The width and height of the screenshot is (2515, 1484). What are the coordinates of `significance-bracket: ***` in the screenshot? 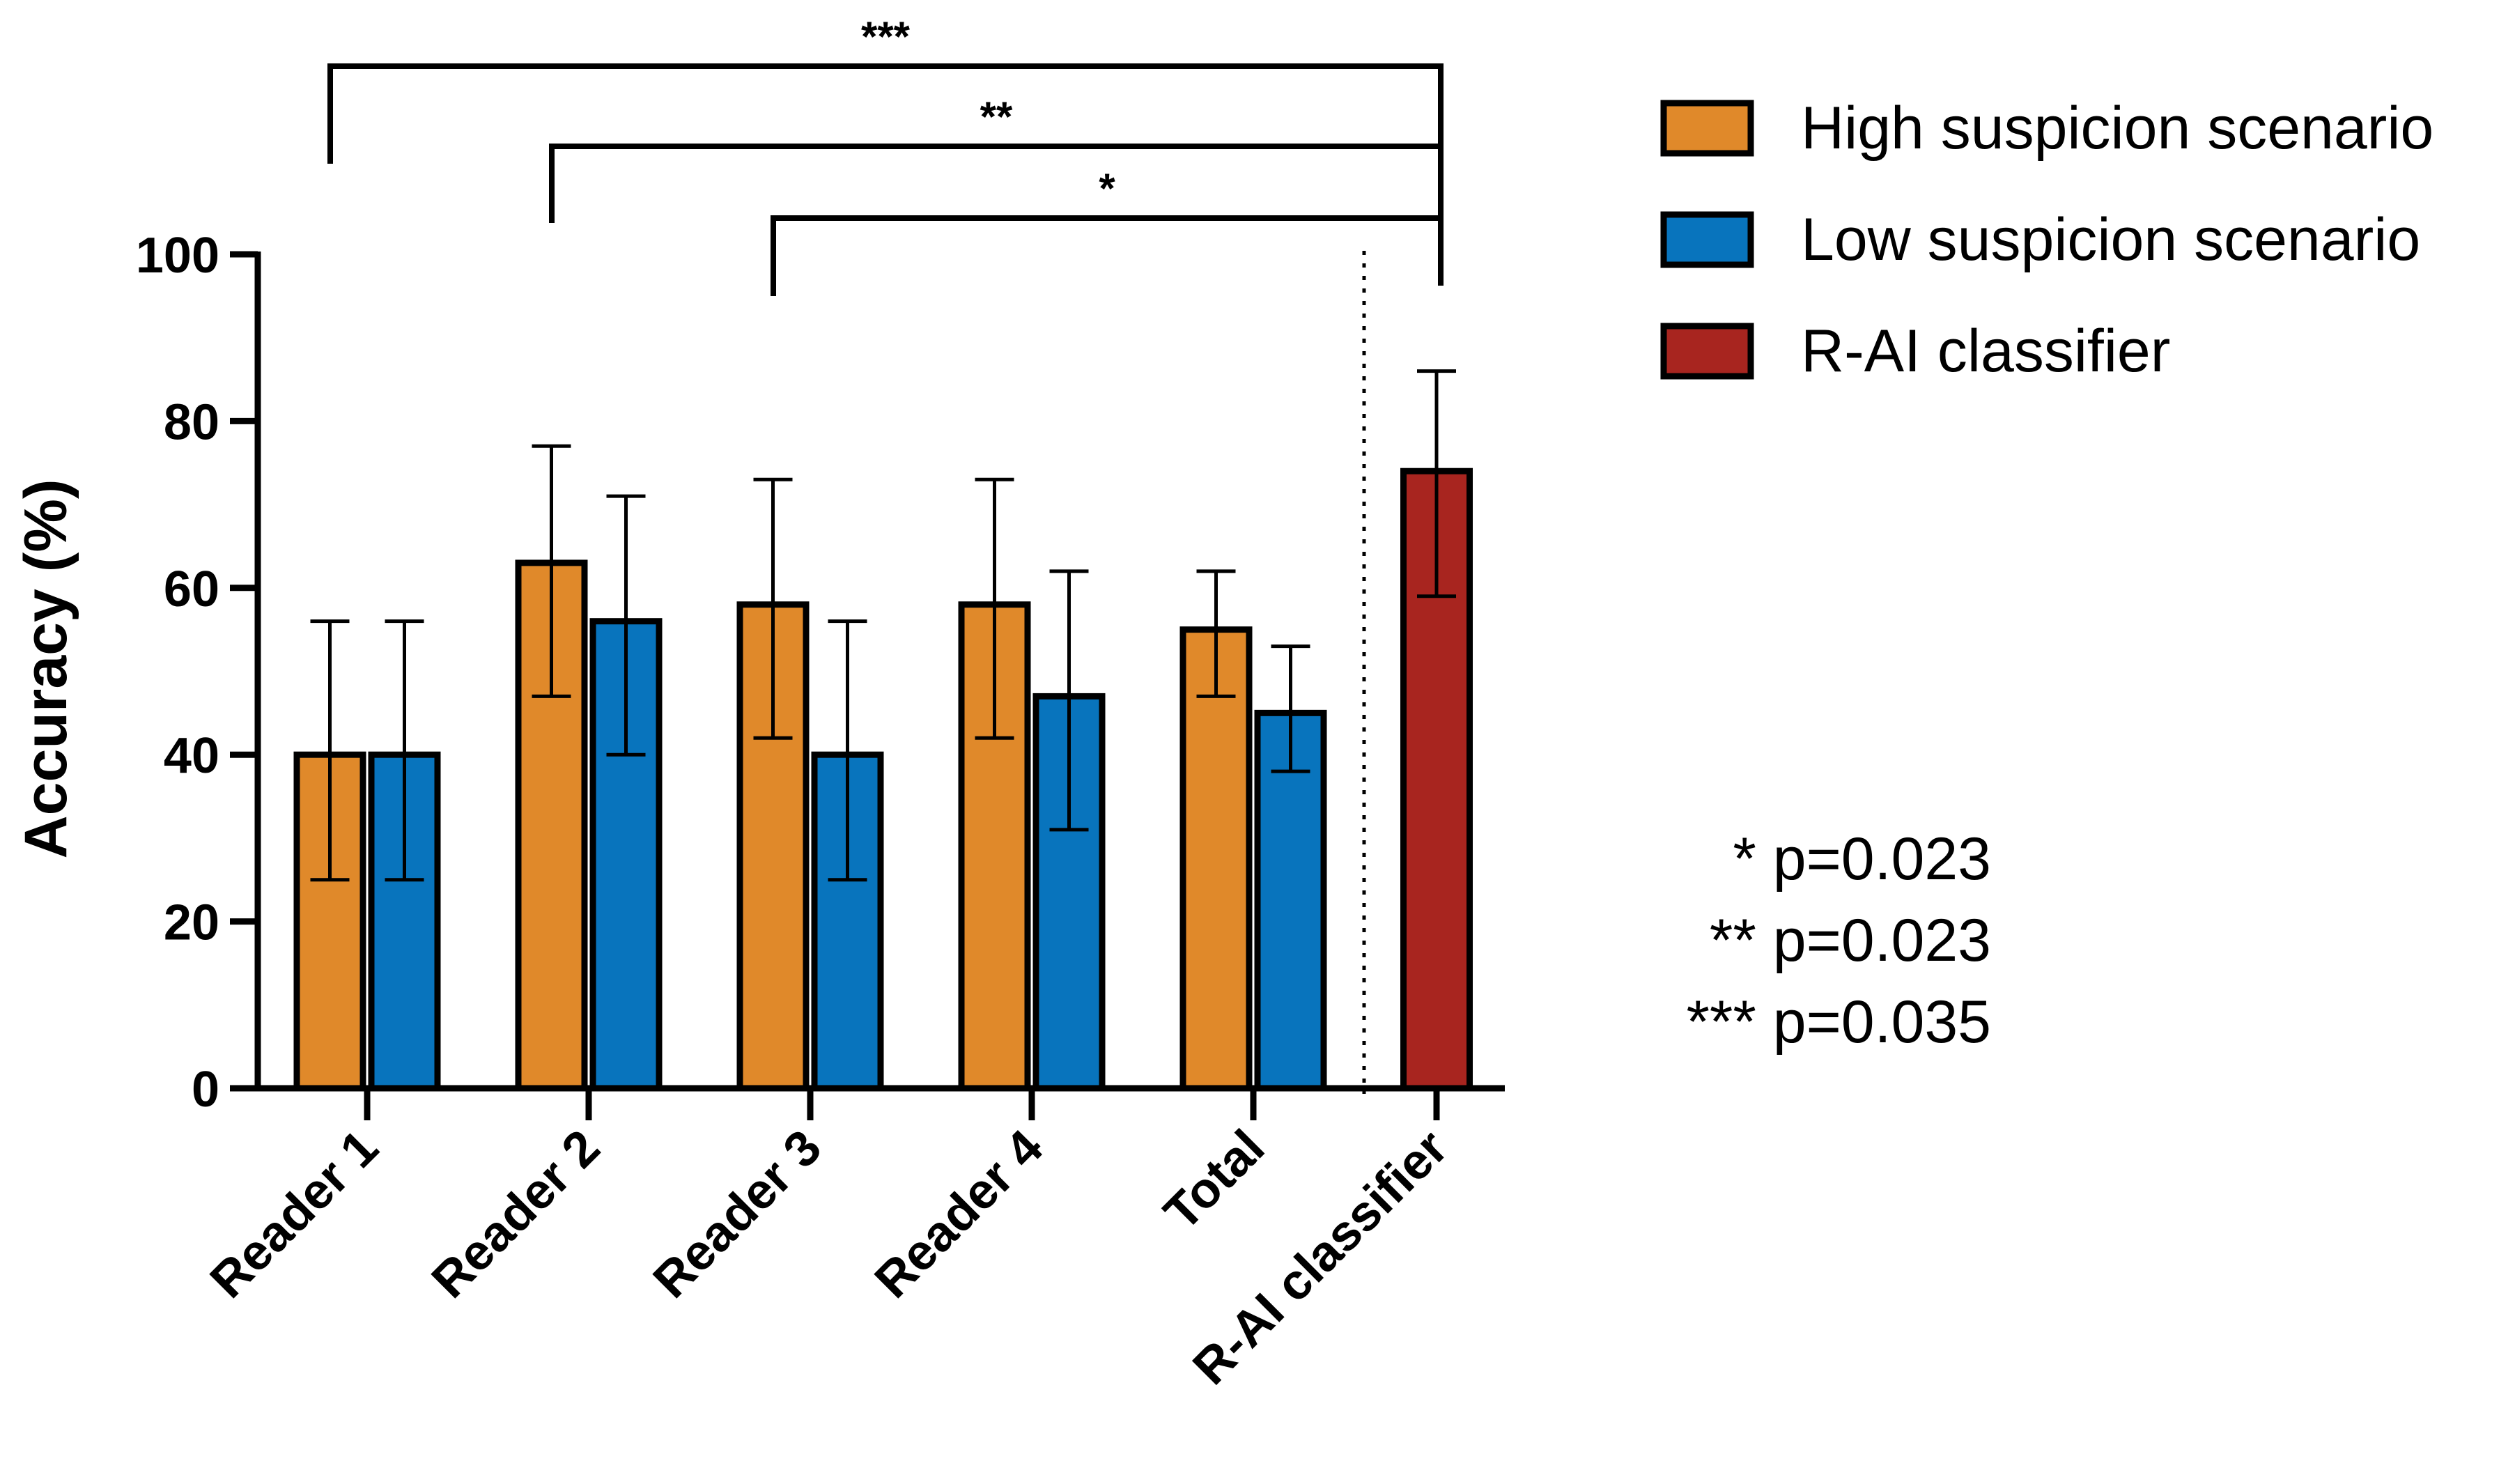 It's located at (885, 118).